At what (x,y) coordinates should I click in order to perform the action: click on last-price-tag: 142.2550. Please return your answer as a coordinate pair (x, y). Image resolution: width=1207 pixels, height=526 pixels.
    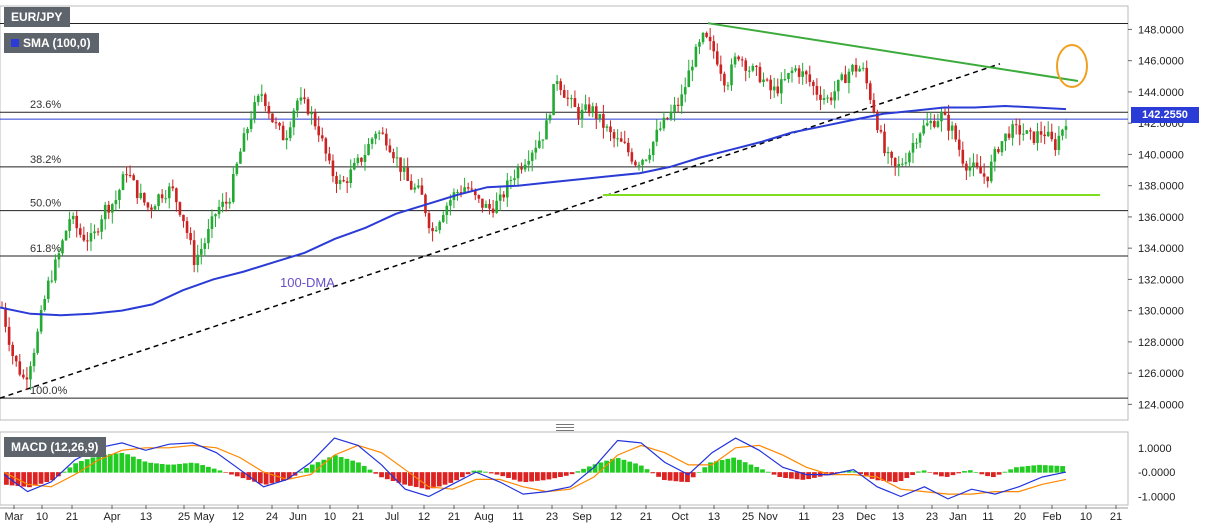
    Looking at the image, I should click on (1165, 115).